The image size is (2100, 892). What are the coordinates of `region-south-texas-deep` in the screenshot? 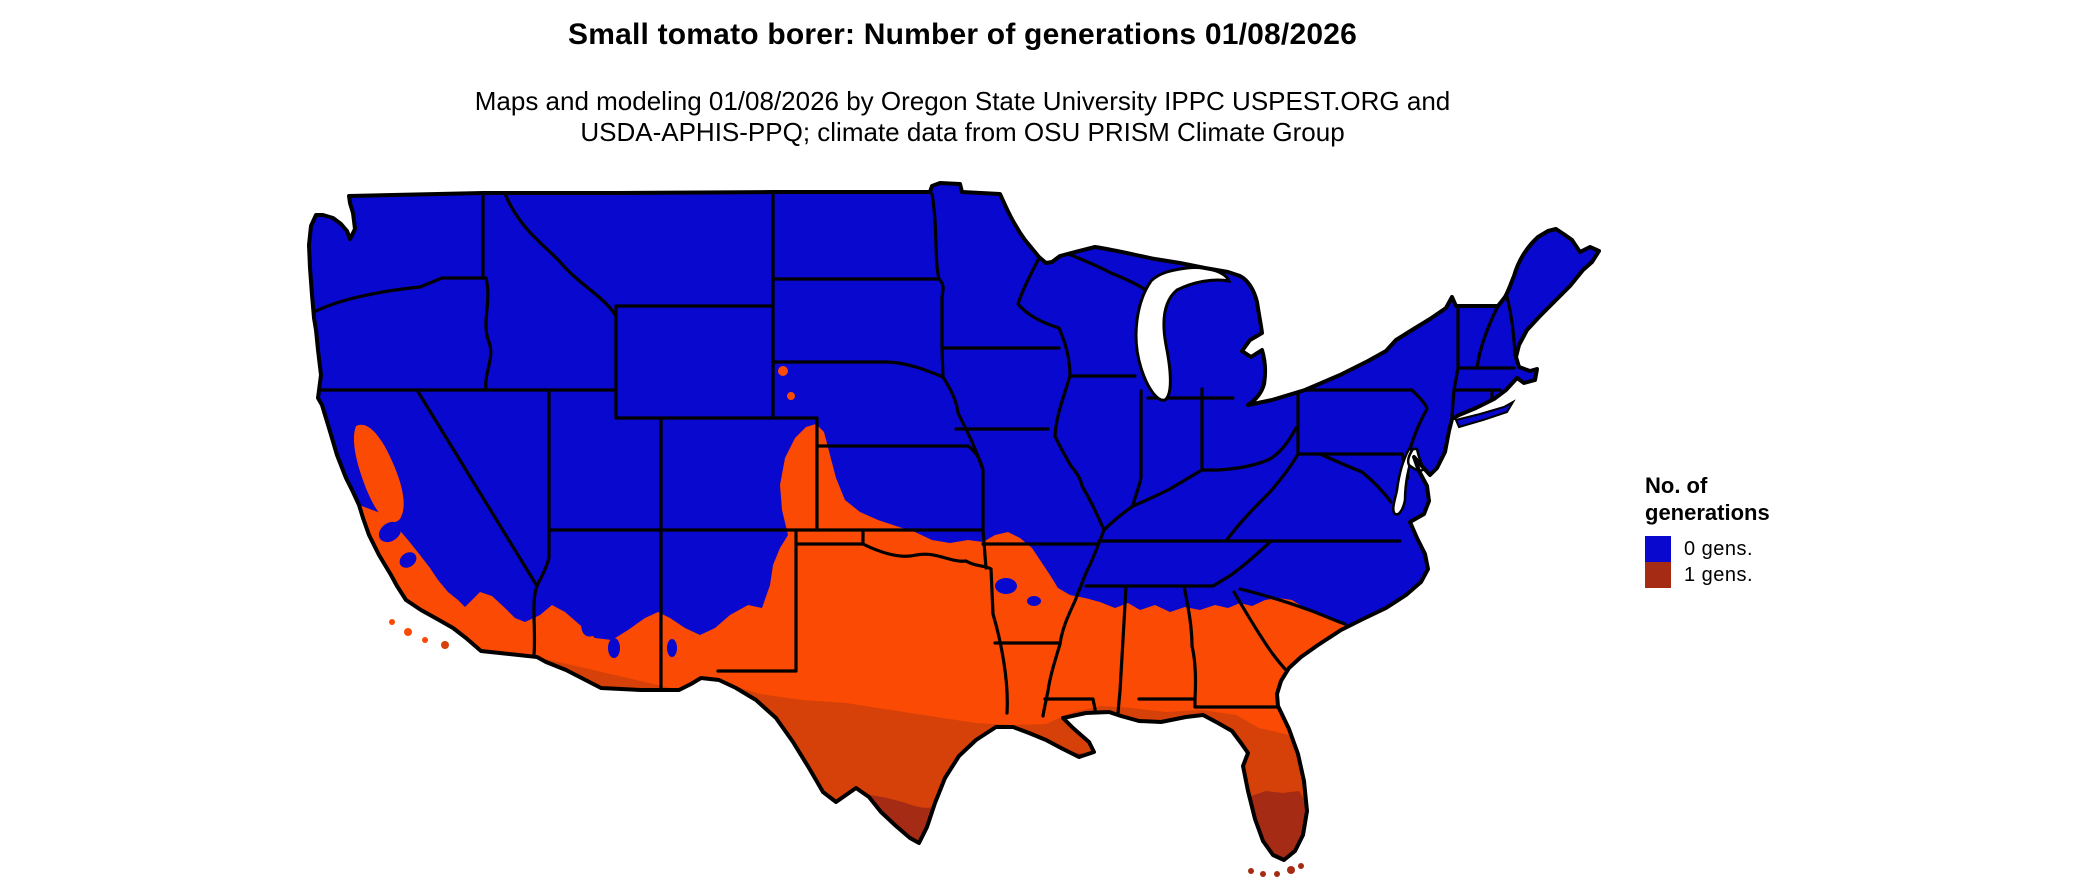 It's located at (890, 815).